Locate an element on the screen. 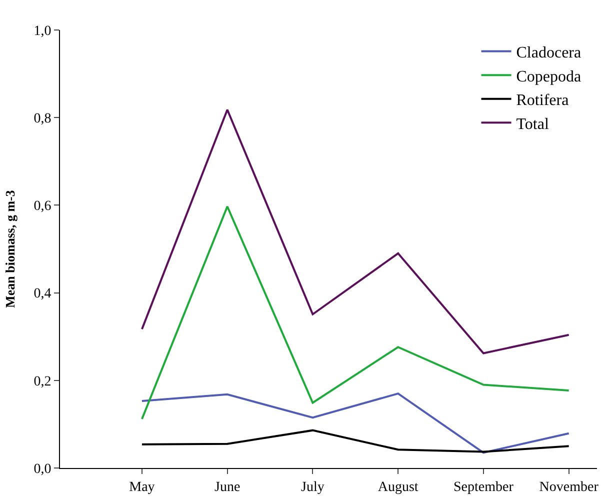  y-tick-label: 1,0 is located at coordinates (43, 31).